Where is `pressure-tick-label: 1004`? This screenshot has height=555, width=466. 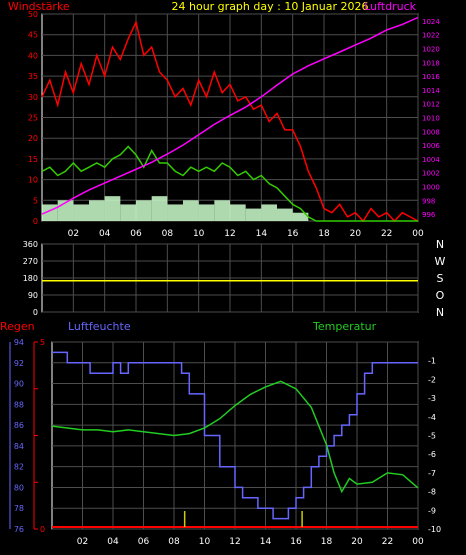 pressure-tick-label: 1004 is located at coordinates (431, 160).